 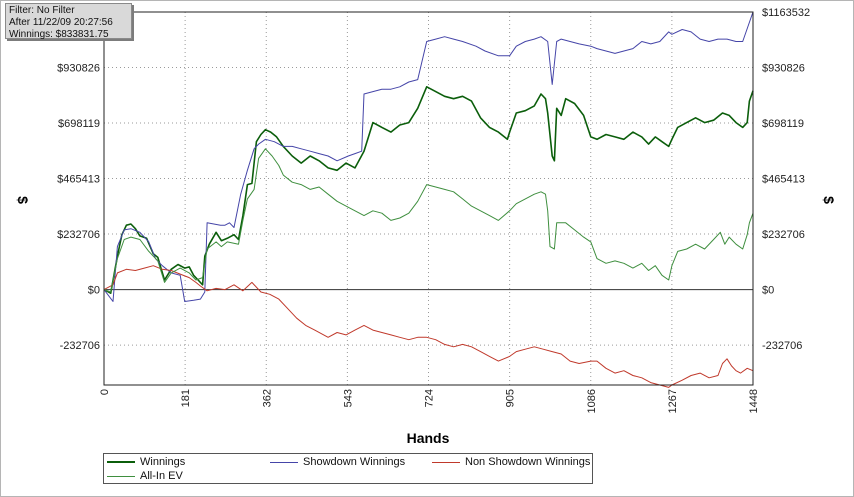 I want to click on after-date-text: After 11/22/09 20:27:56, so click(x=61, y=22).